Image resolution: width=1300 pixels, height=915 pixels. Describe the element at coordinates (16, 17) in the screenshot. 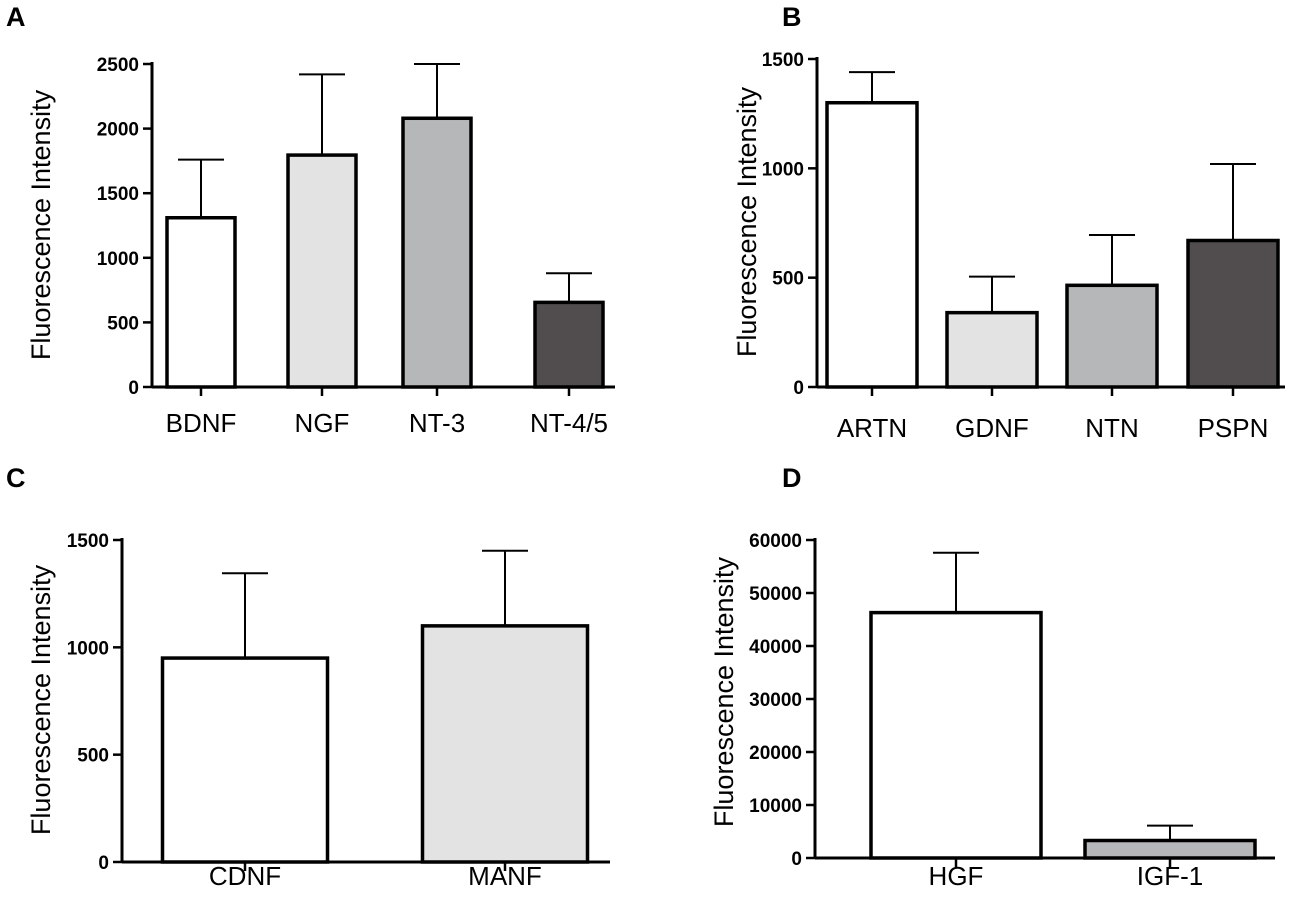

I see `panel-letter: A` at that location.